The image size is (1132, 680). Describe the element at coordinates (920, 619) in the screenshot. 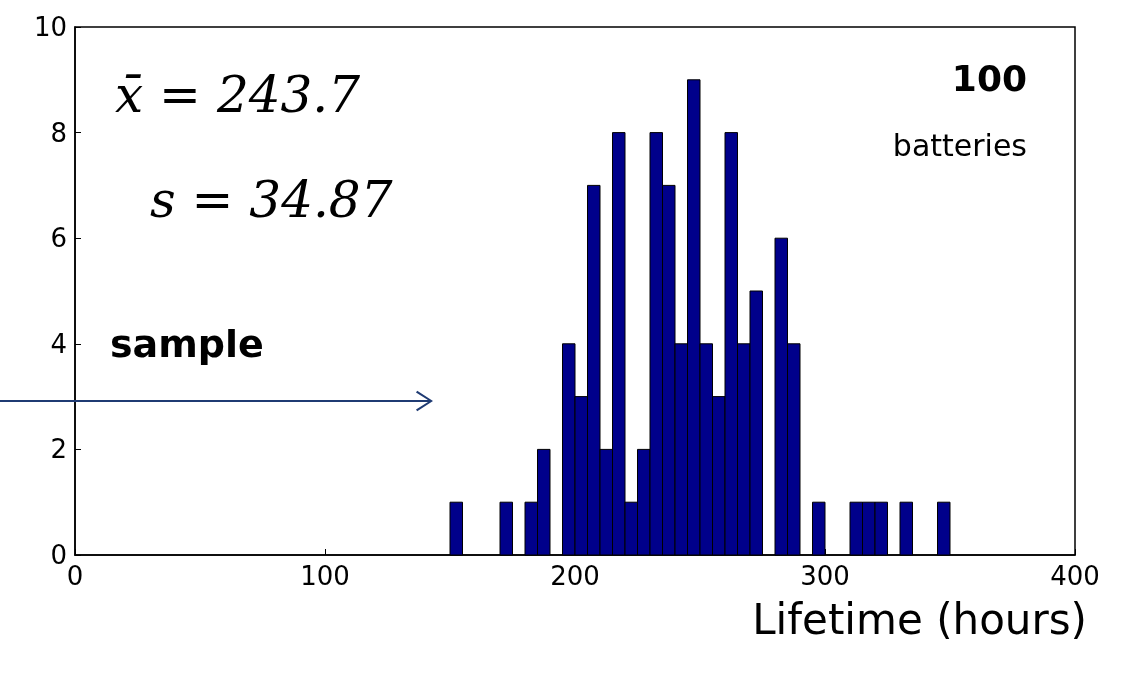

I see `x-axis-title: Lifetime (hours)` at that location.